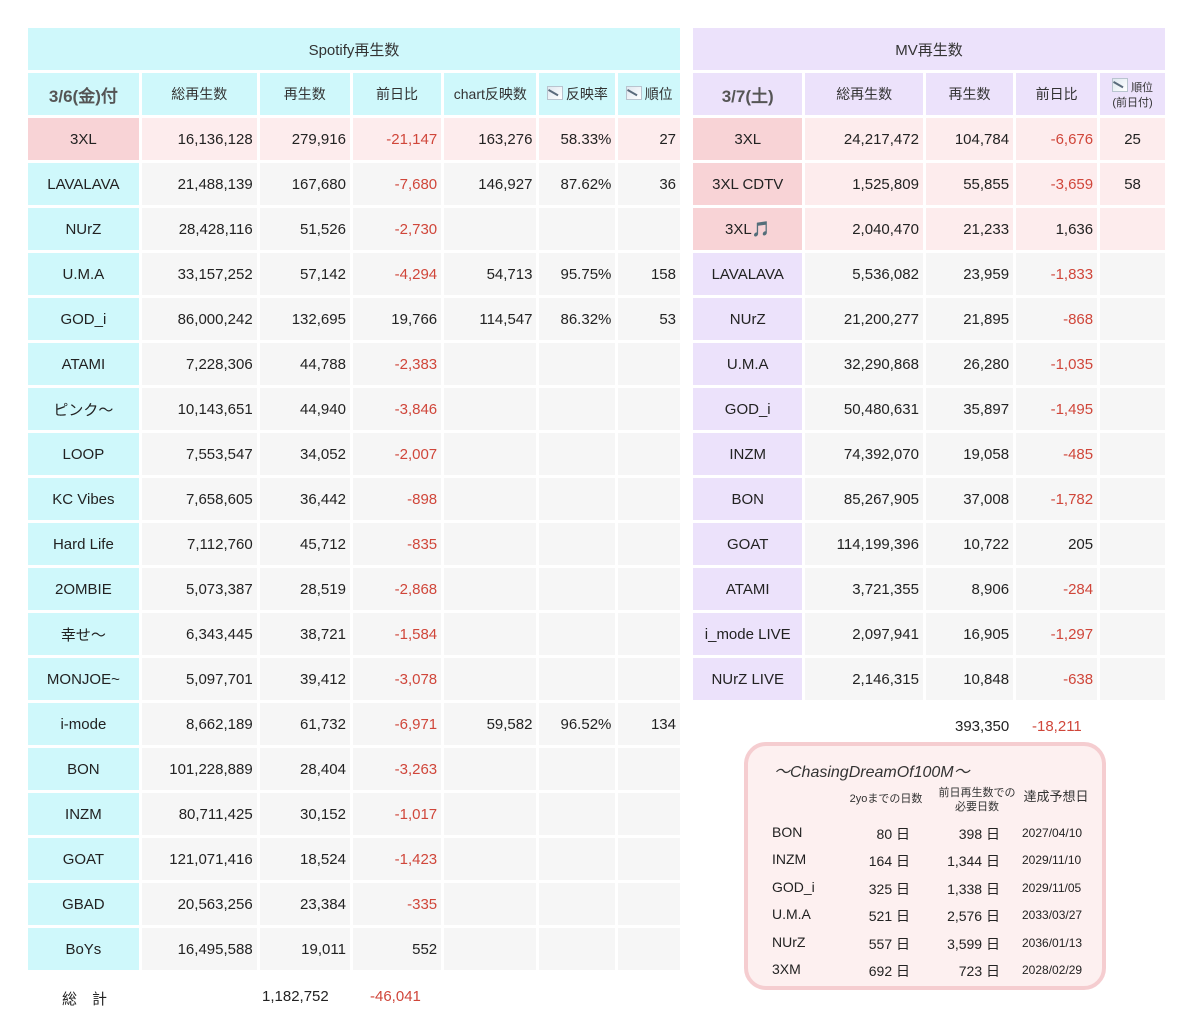  I want to click on table-row: BON 85,267,905 37,008 -1,782, so click(929, 499).